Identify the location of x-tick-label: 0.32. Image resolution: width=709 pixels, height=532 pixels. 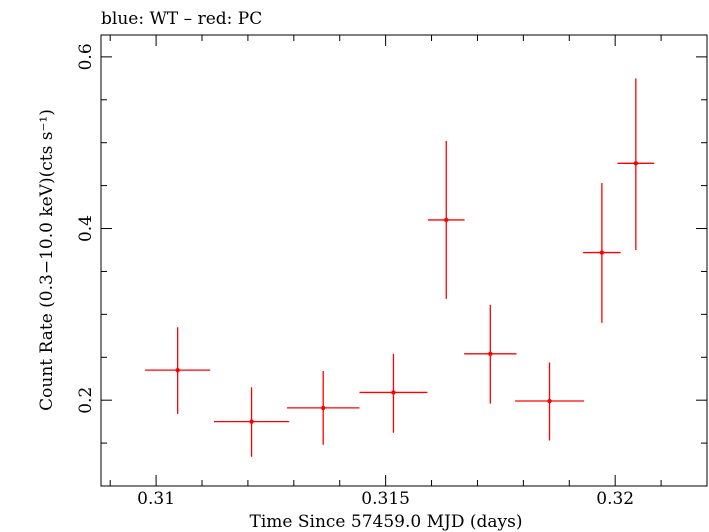
(615, 499).